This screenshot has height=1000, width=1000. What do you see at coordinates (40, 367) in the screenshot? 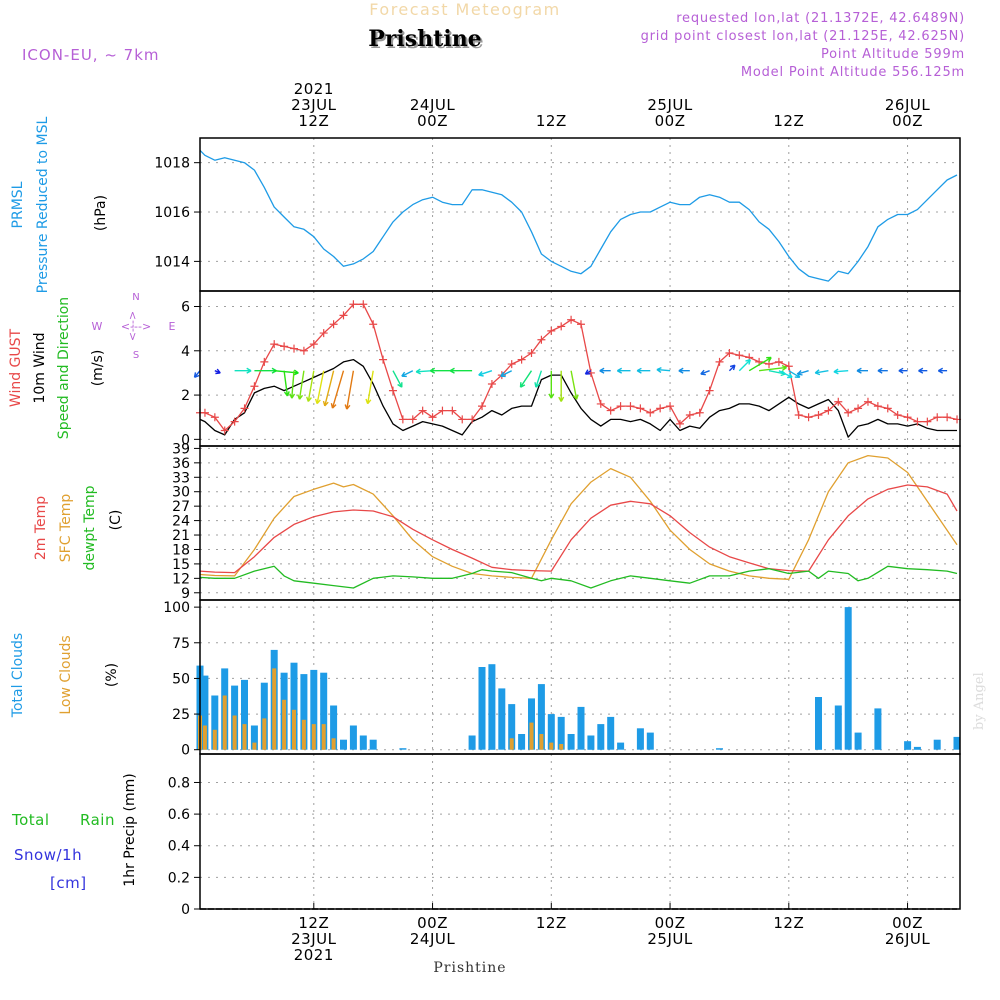
I see `wind-10m-label: 10m Wind` at bounding box center [40, 367].